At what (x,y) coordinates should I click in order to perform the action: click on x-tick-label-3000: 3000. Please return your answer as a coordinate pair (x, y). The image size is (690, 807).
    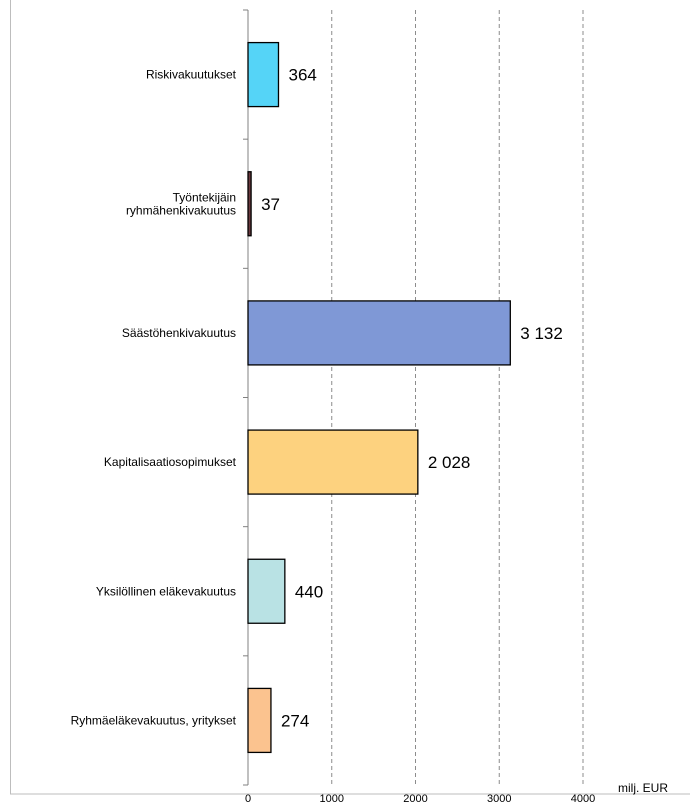
    Looking at the image, I should click on (499, 799).